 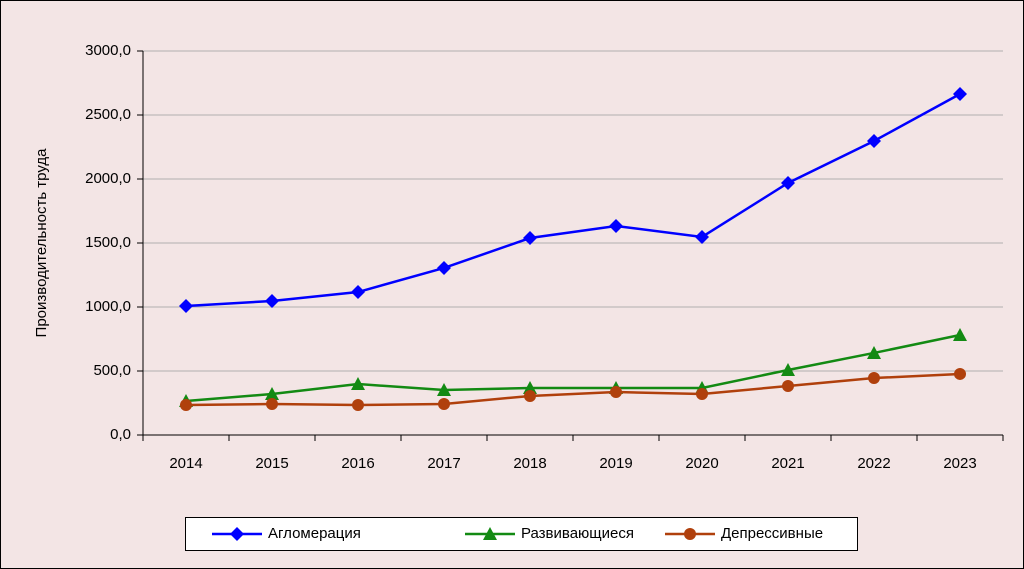 I want to click on y-tick-label: 500,0, so click(x=112, y=370).